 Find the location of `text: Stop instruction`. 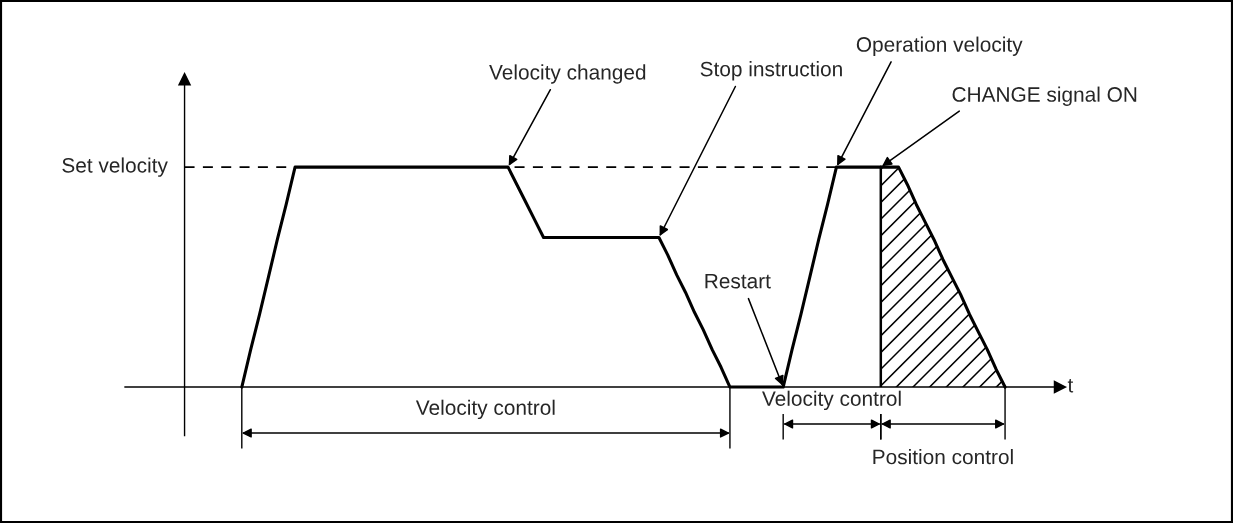

text: Stop instruction is located at coordinates (771, 71).